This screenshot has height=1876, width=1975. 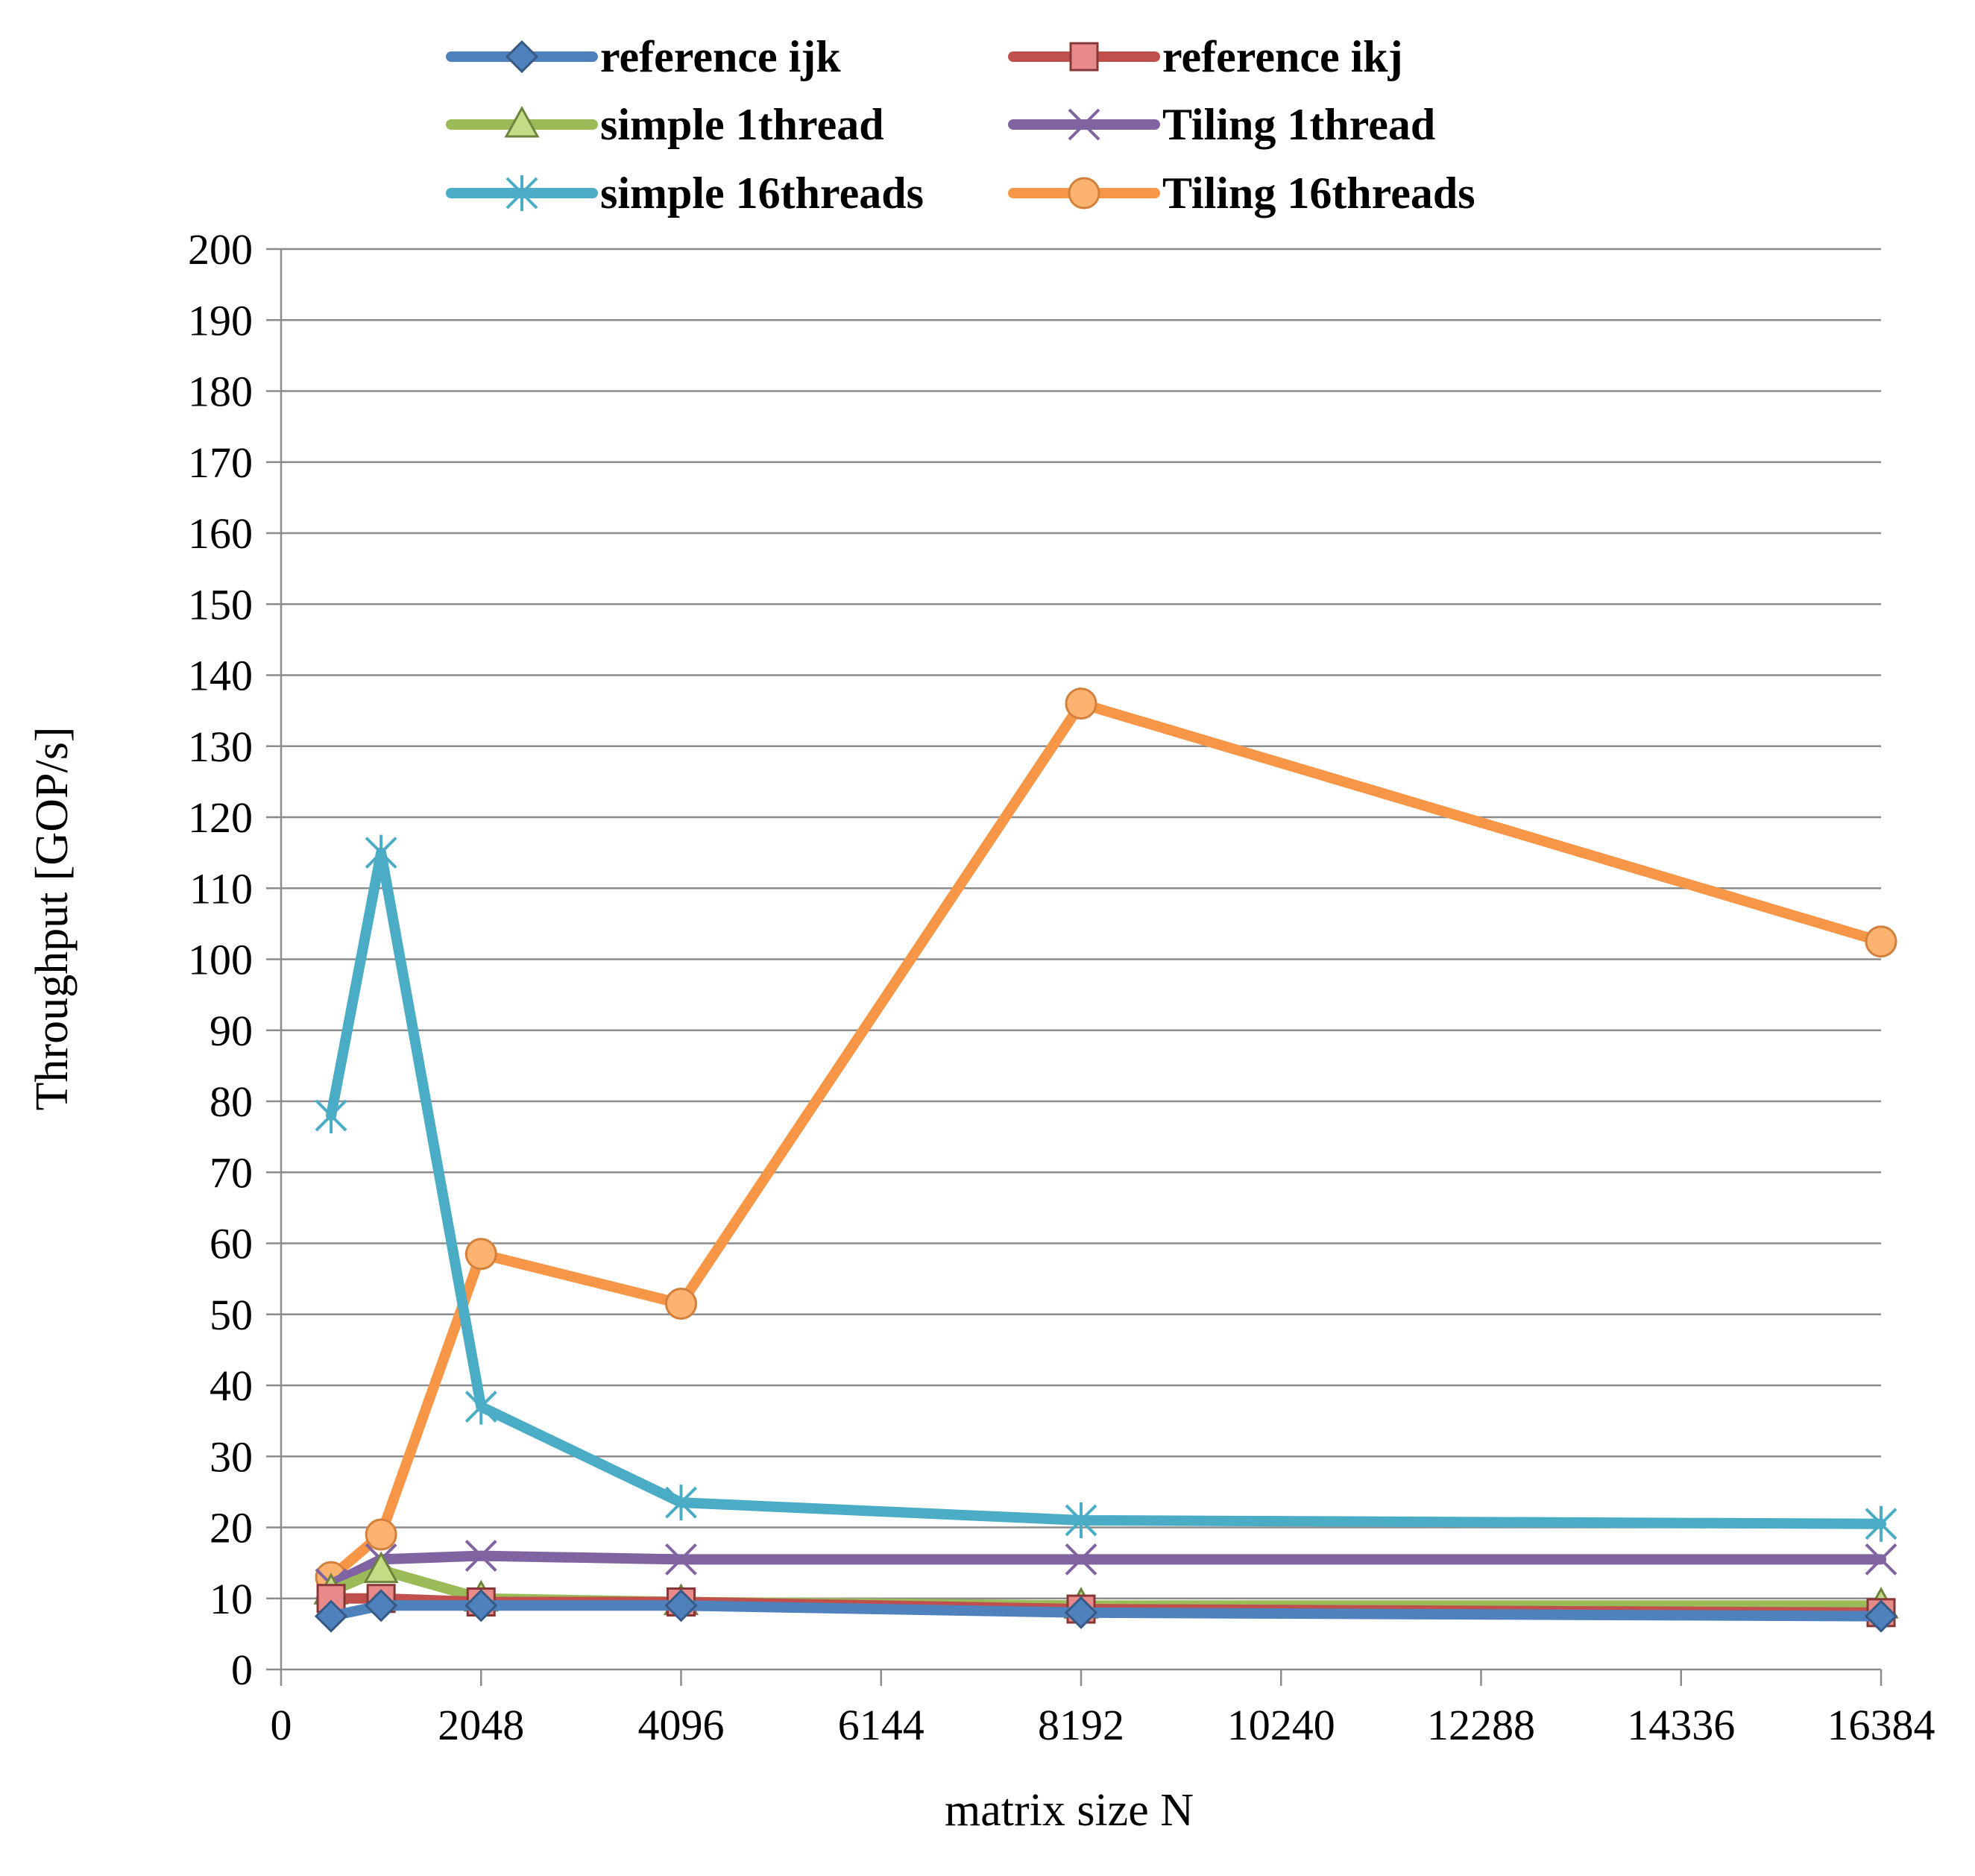 I want to click on legend-item: Tiling 1thread, so click(x=1221, y=124).